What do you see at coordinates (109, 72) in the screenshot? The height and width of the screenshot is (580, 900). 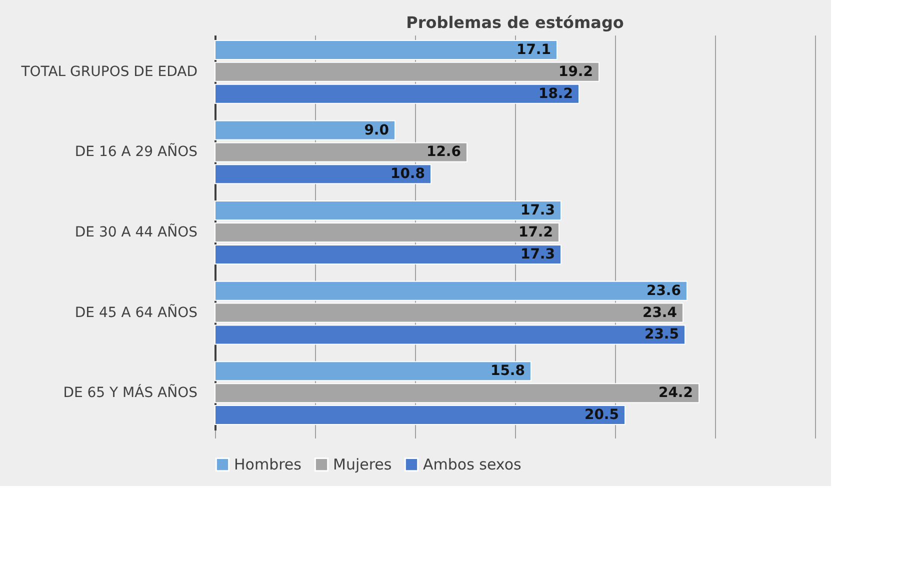 I see `y-tick-label: TOTAL GRUPOS DE EDAD` at bounding box center [109, 72].